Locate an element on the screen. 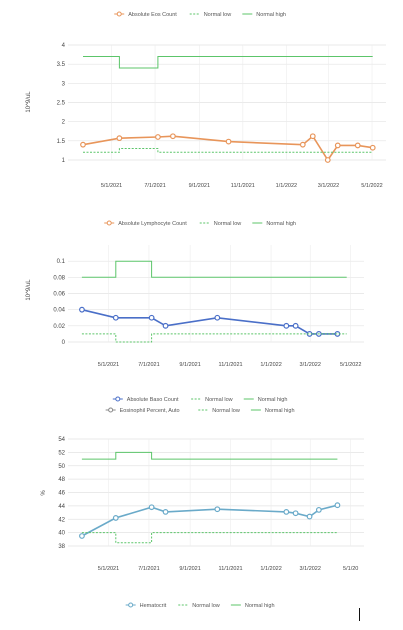 Image resolution: width=403 pixels, height=630 pixels. c2-ytick-2: 42 is located at coordinates (61, 520).